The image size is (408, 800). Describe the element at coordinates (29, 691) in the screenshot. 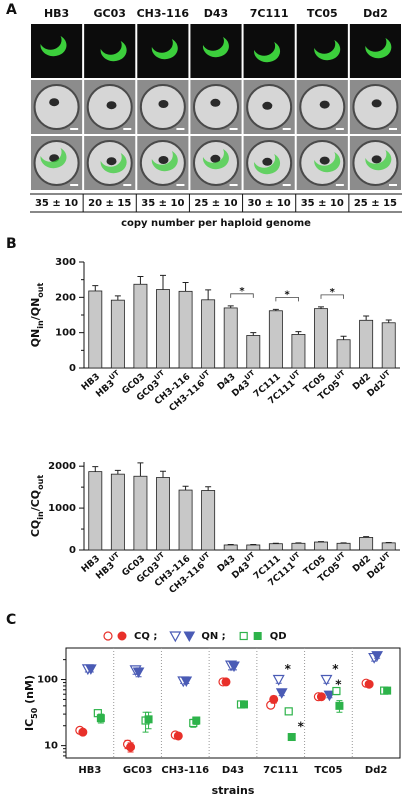

I see `y-axis-title-part: (nM)` at that location.